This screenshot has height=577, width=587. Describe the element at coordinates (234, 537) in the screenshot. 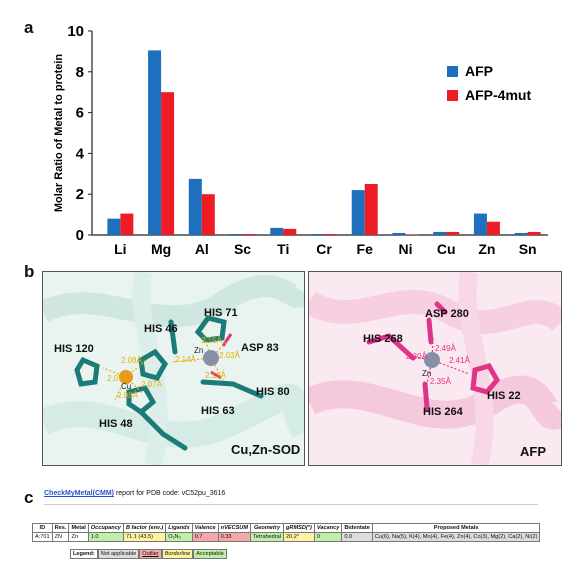

I see `cell-nvecsum: 0.33` at that location.